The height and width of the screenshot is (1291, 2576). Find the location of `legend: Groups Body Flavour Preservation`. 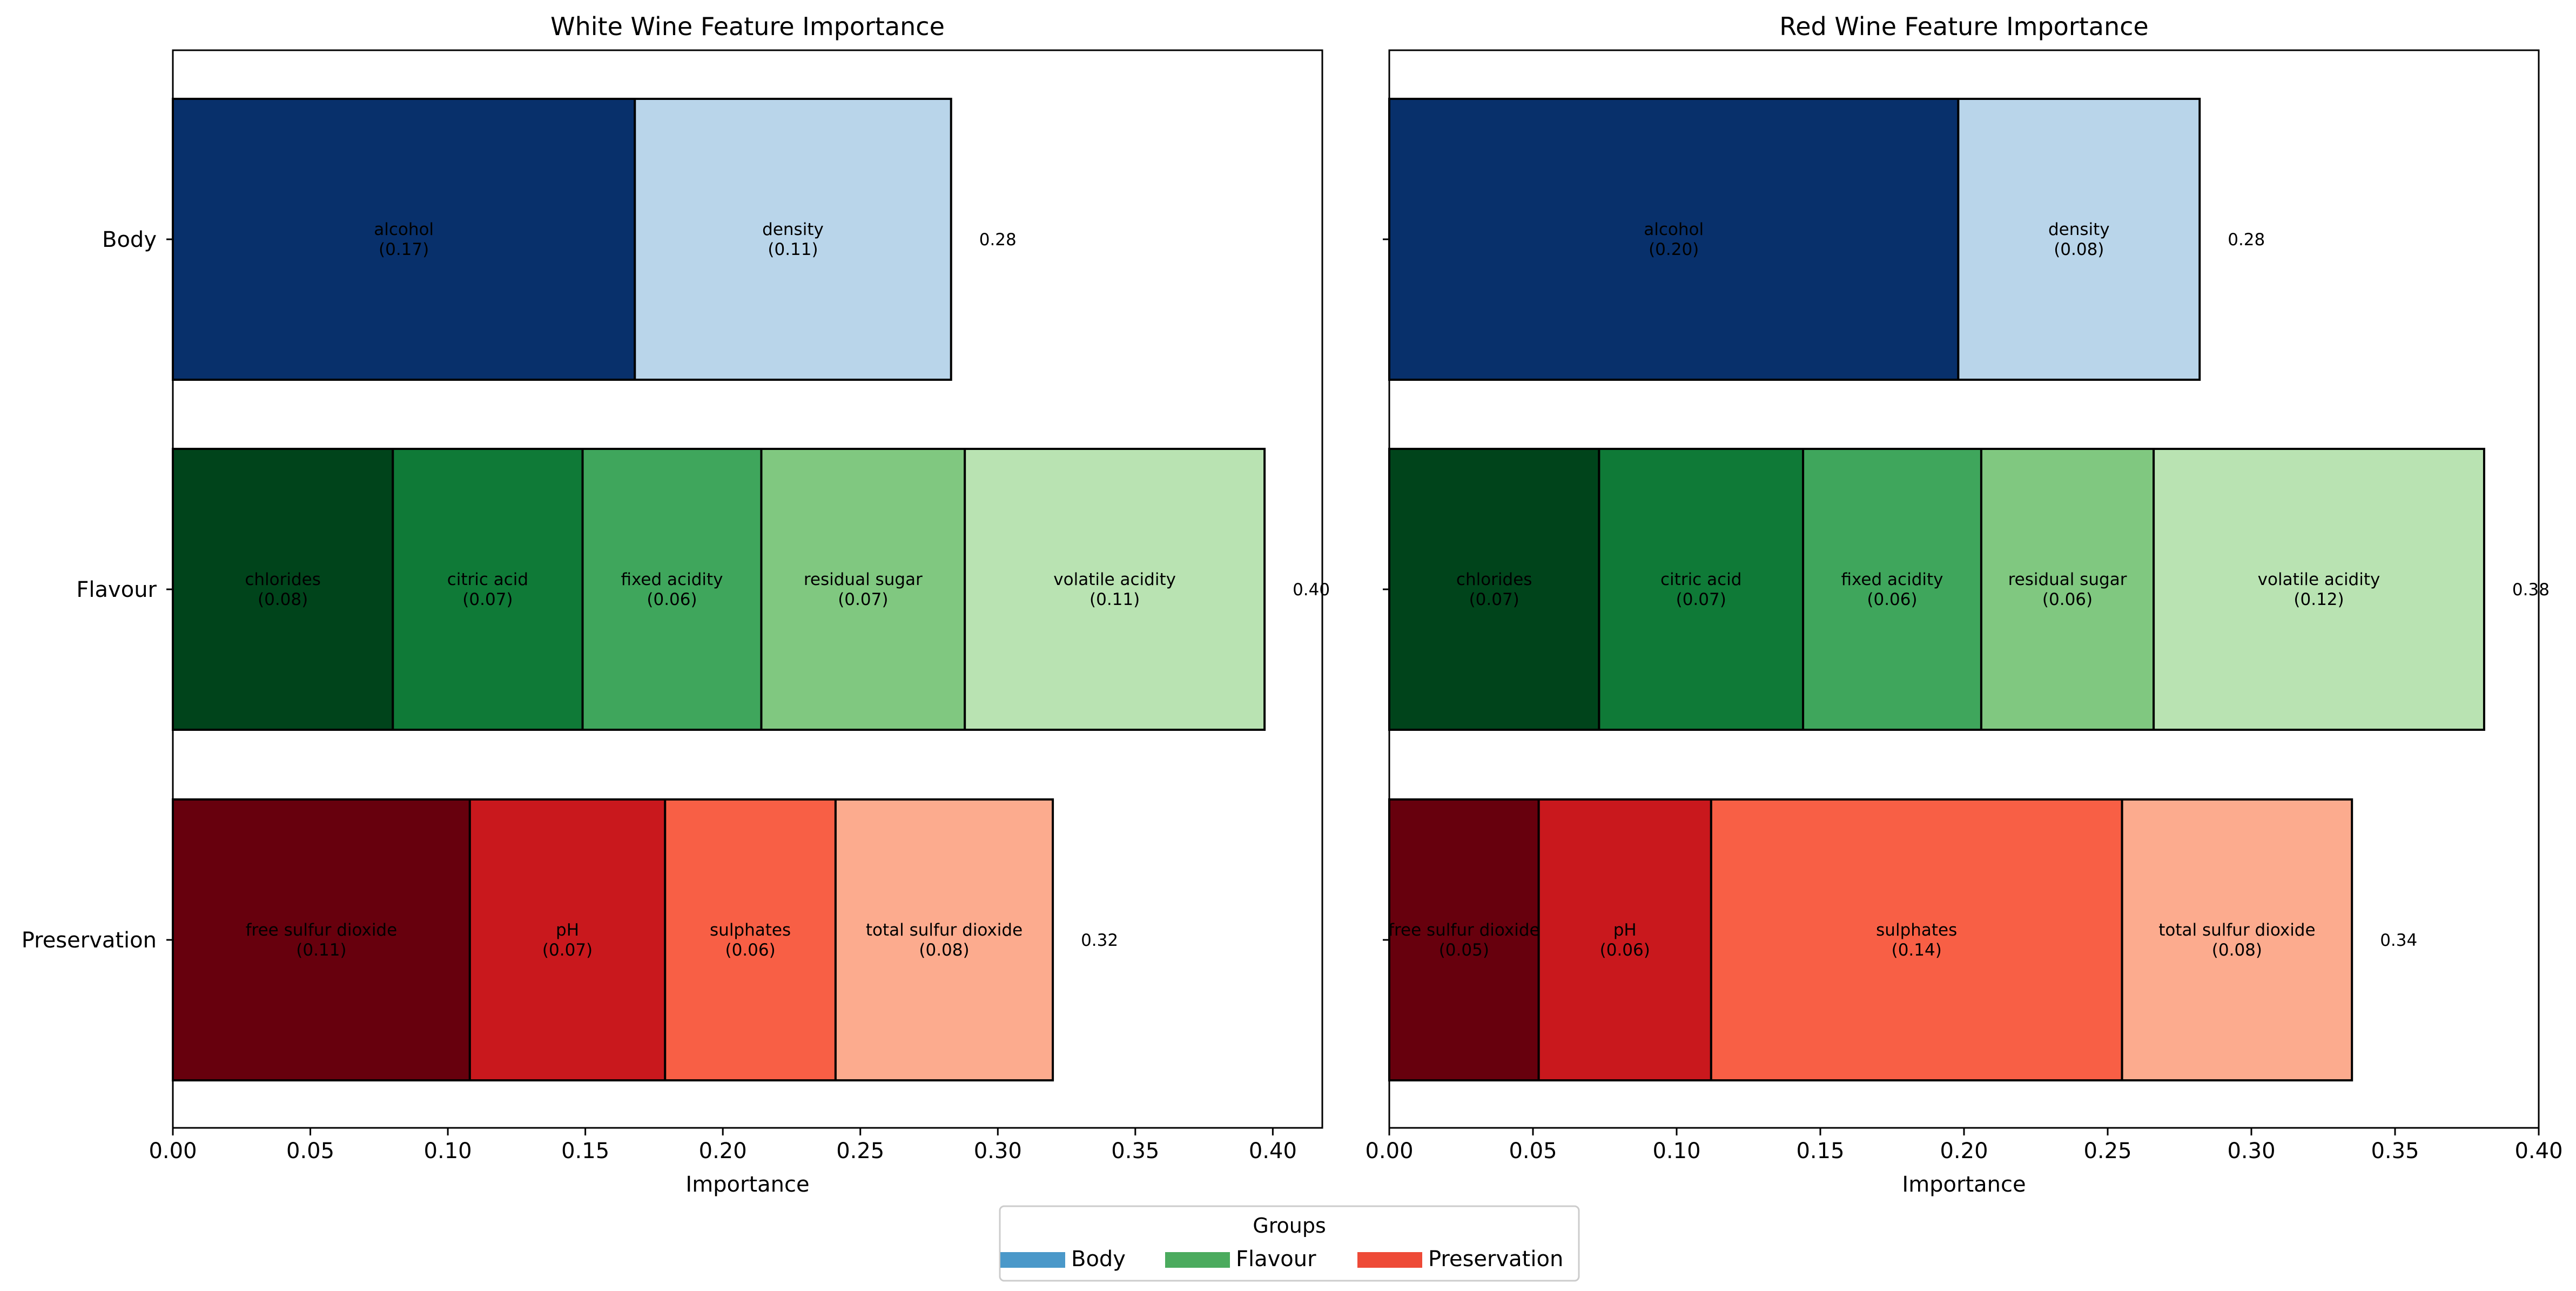

legend: Groups Body Flavour Preservation is located at coordinates (1289, 1243).